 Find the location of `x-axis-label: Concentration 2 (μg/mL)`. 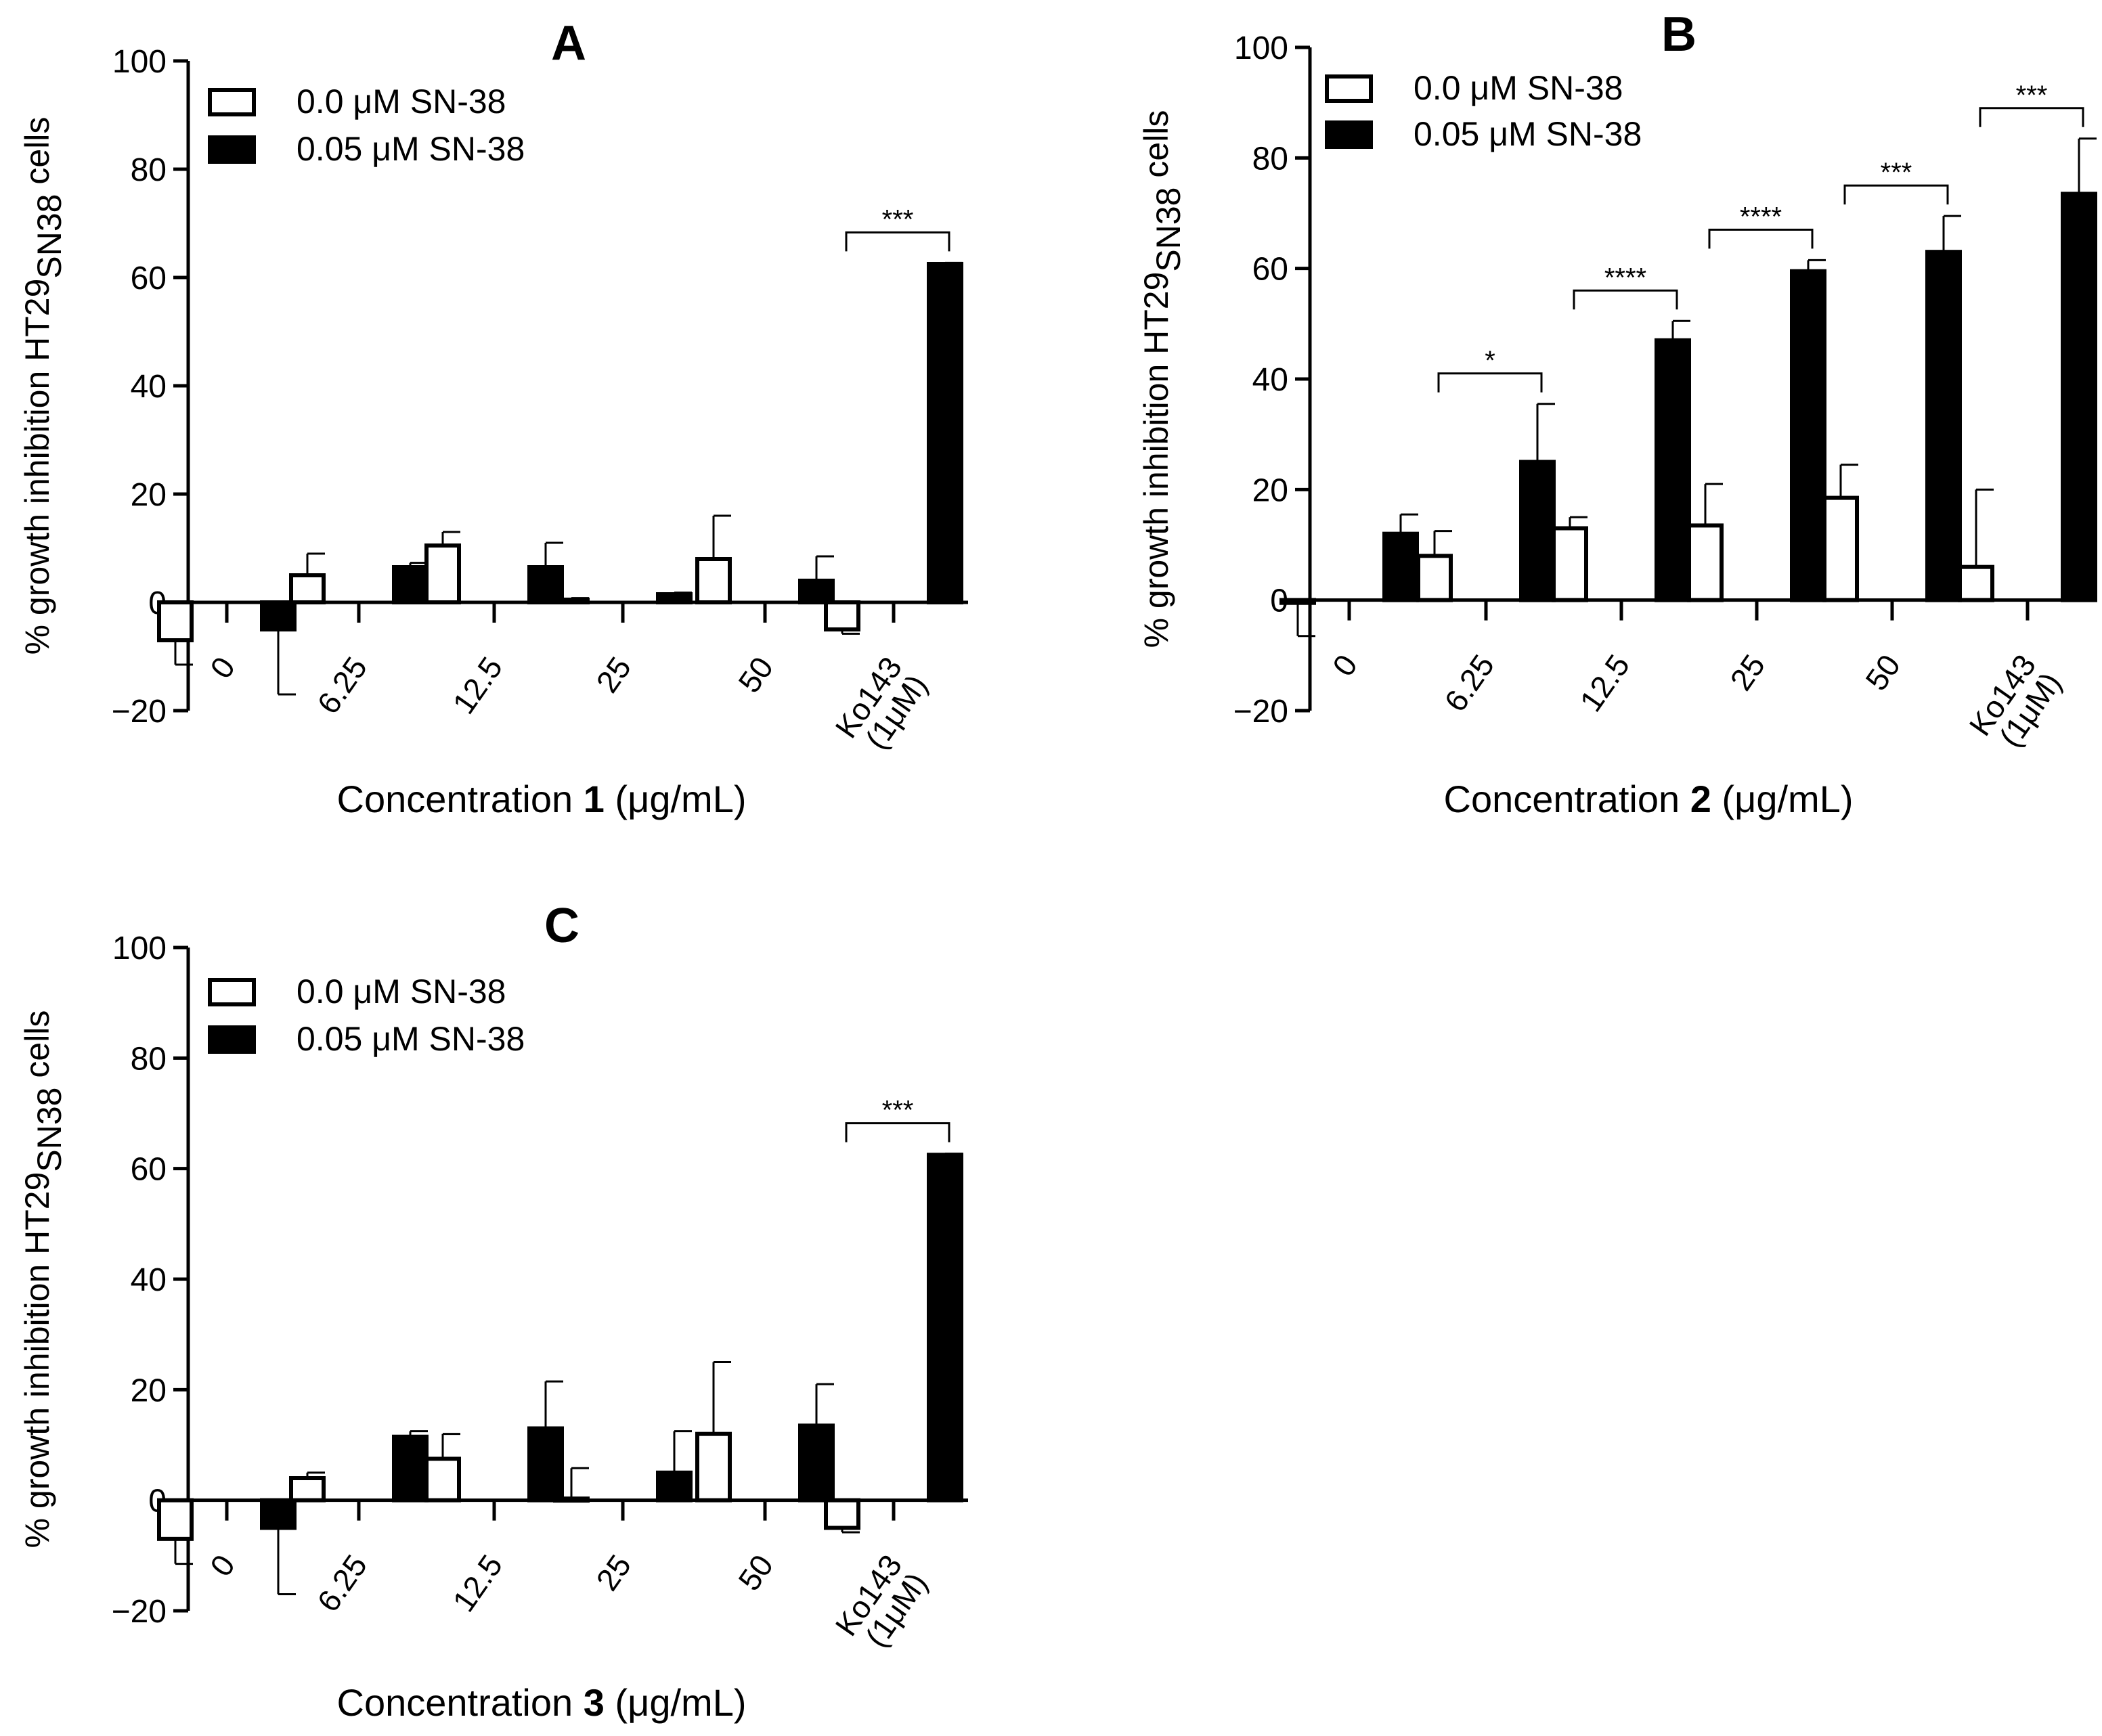

x-axis-label: Concentration 2 (μg/mL) is located at coordinates (1649, 799).